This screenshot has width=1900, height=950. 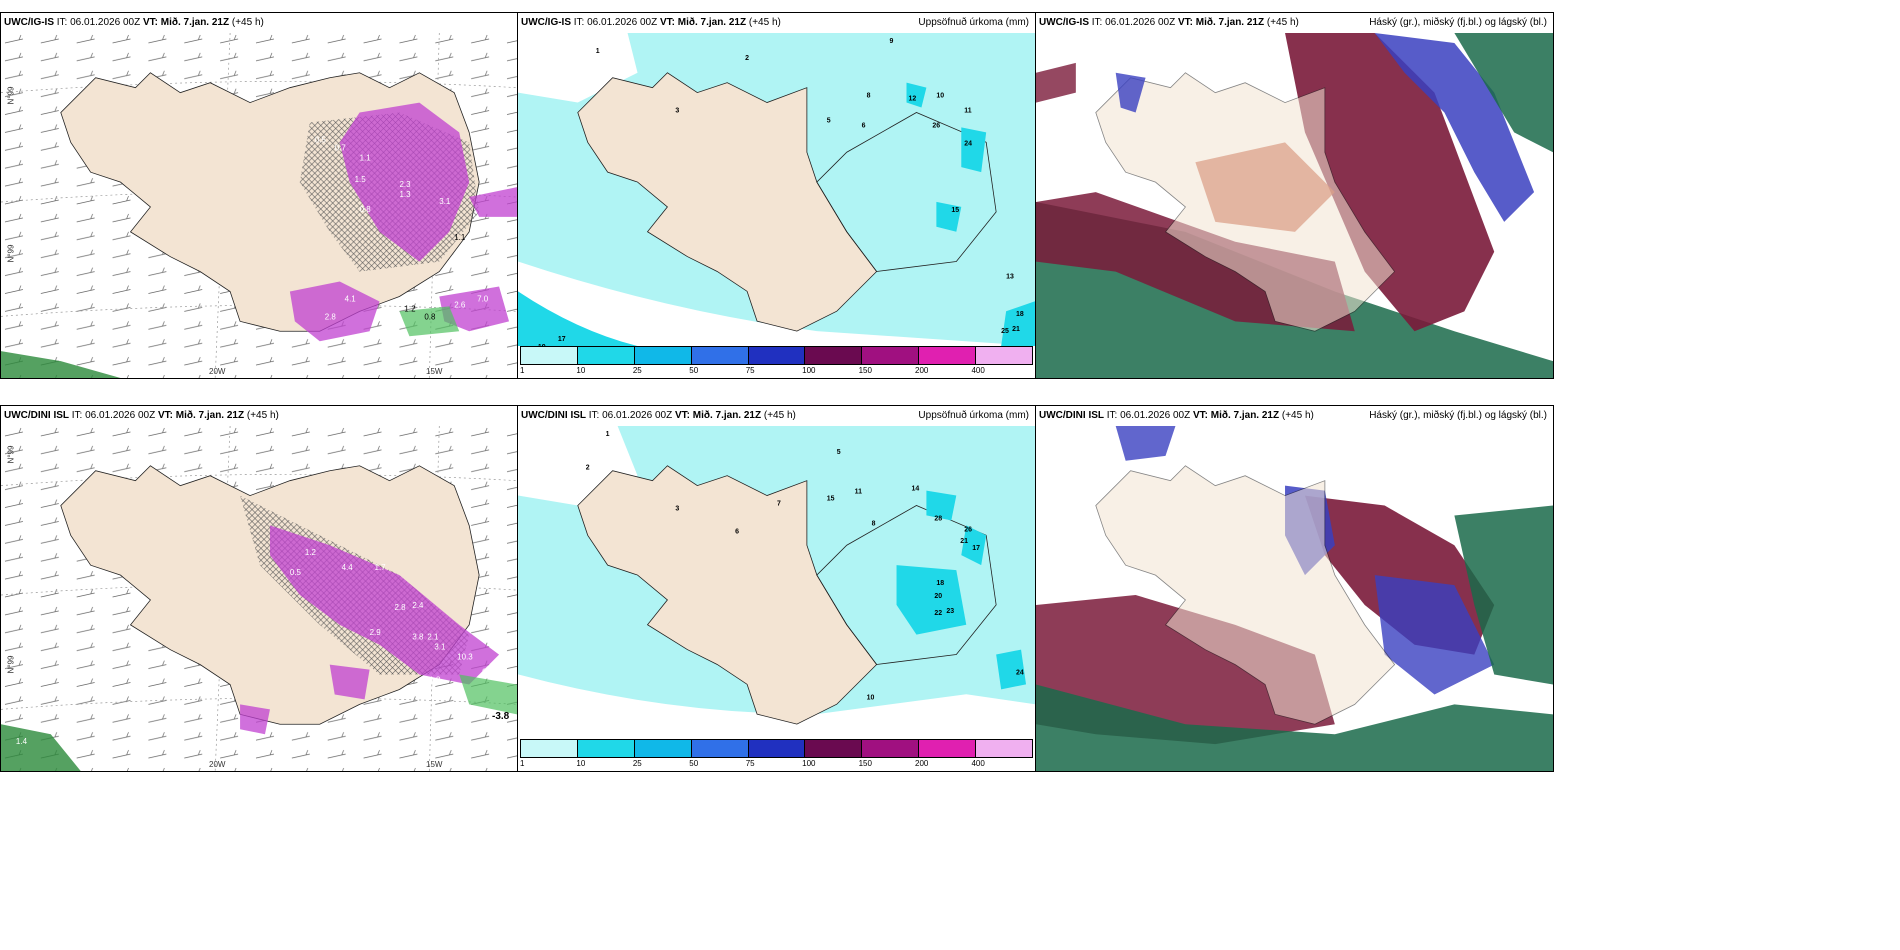 What do you see at coordinates (217, 371) in the screenshot?
I see `lon-label-20w: 20W` at bounding box center [217, 371].